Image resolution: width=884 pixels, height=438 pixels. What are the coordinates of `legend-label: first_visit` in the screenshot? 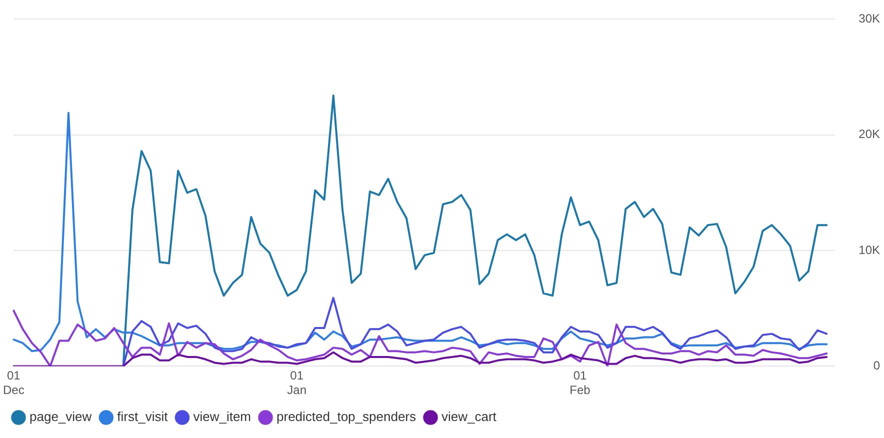 It's located at (142, 416).